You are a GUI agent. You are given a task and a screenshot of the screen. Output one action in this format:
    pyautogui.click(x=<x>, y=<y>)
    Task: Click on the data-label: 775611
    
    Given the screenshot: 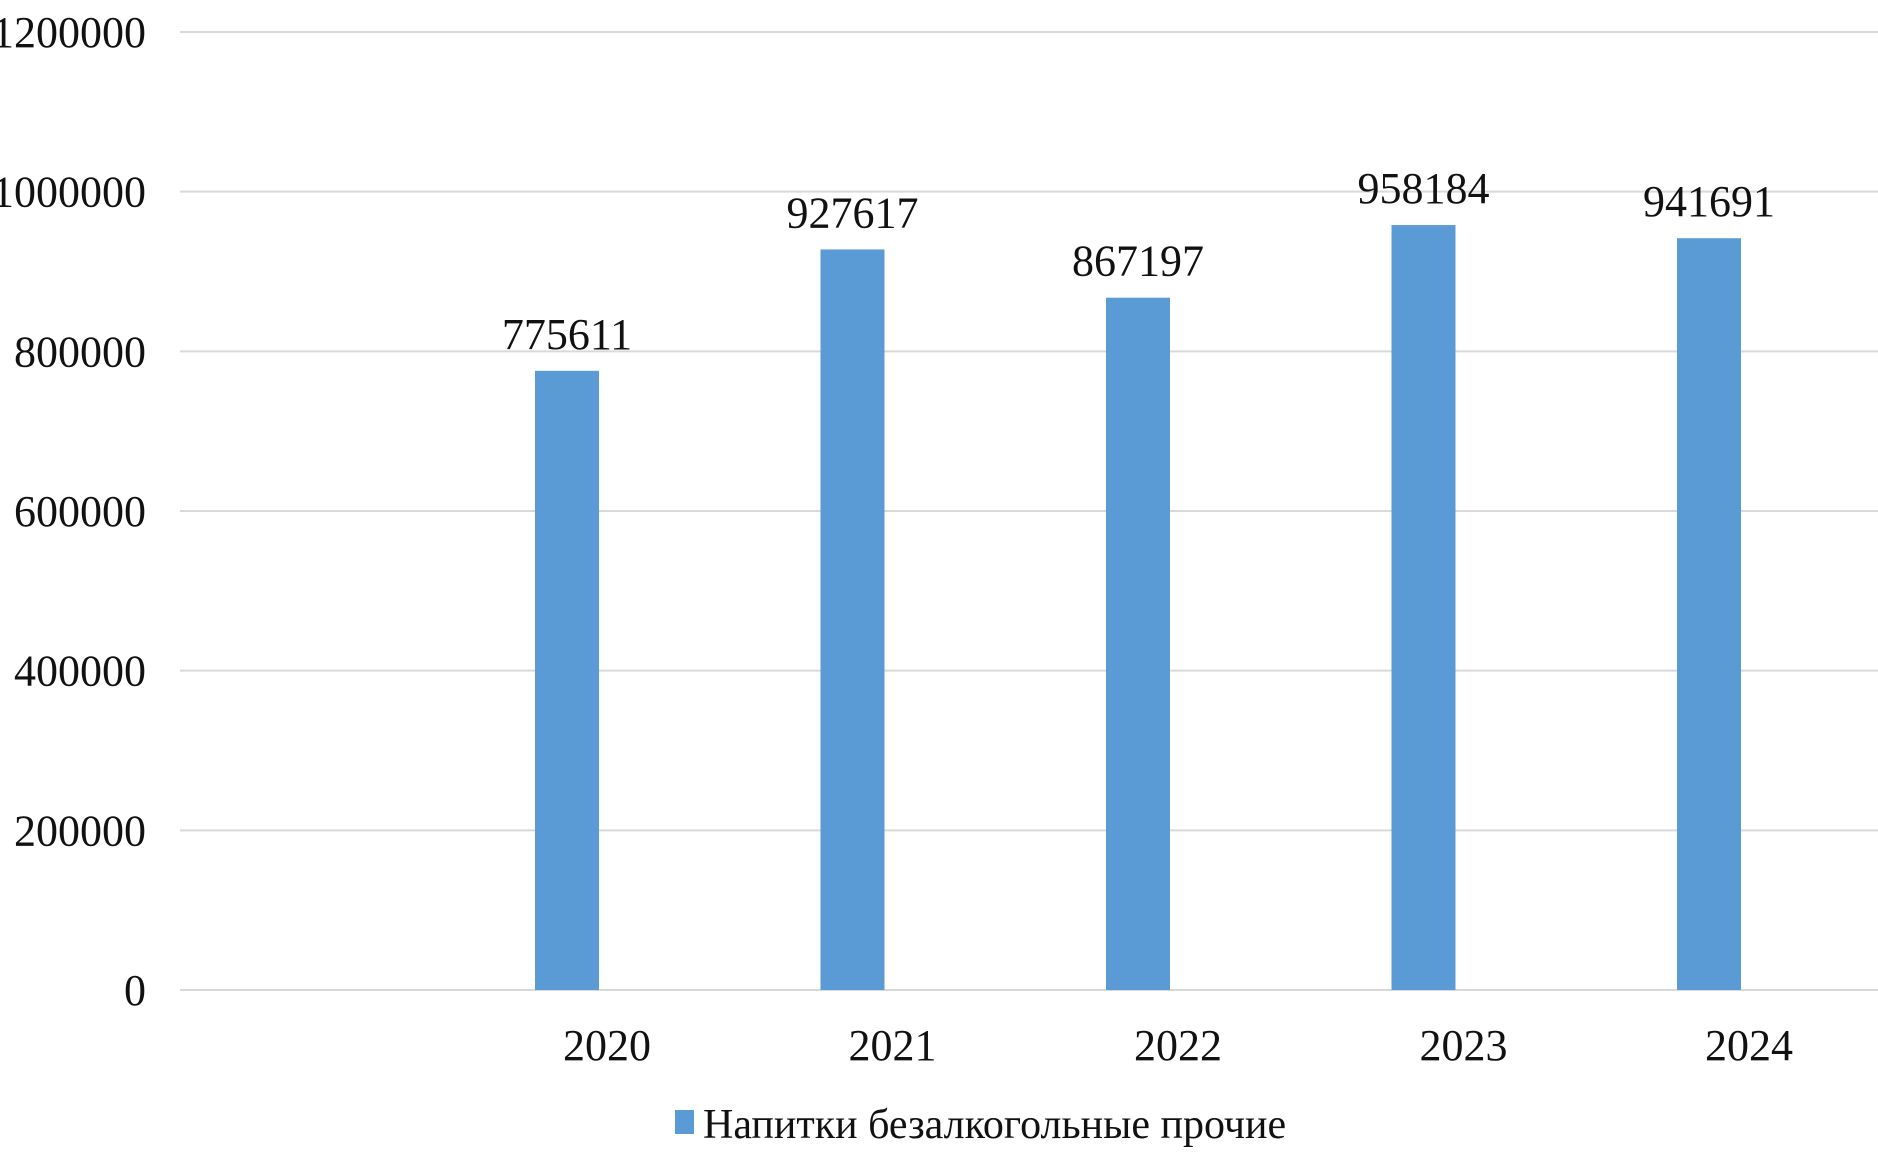 What is the action you would take?
    pyautogui.click(x=567, y=334)
    